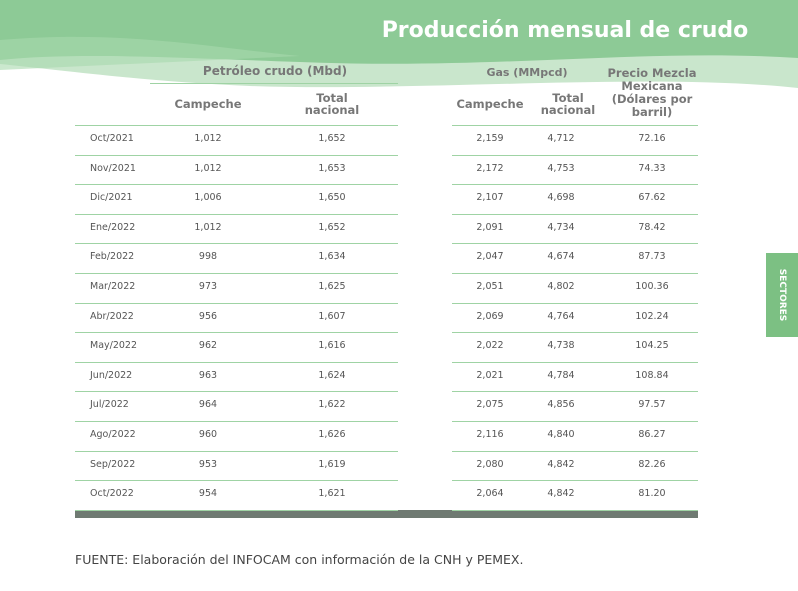 This screenshot has height=591, width=798. I want to click on cell: 1,006, so click(208, 198).